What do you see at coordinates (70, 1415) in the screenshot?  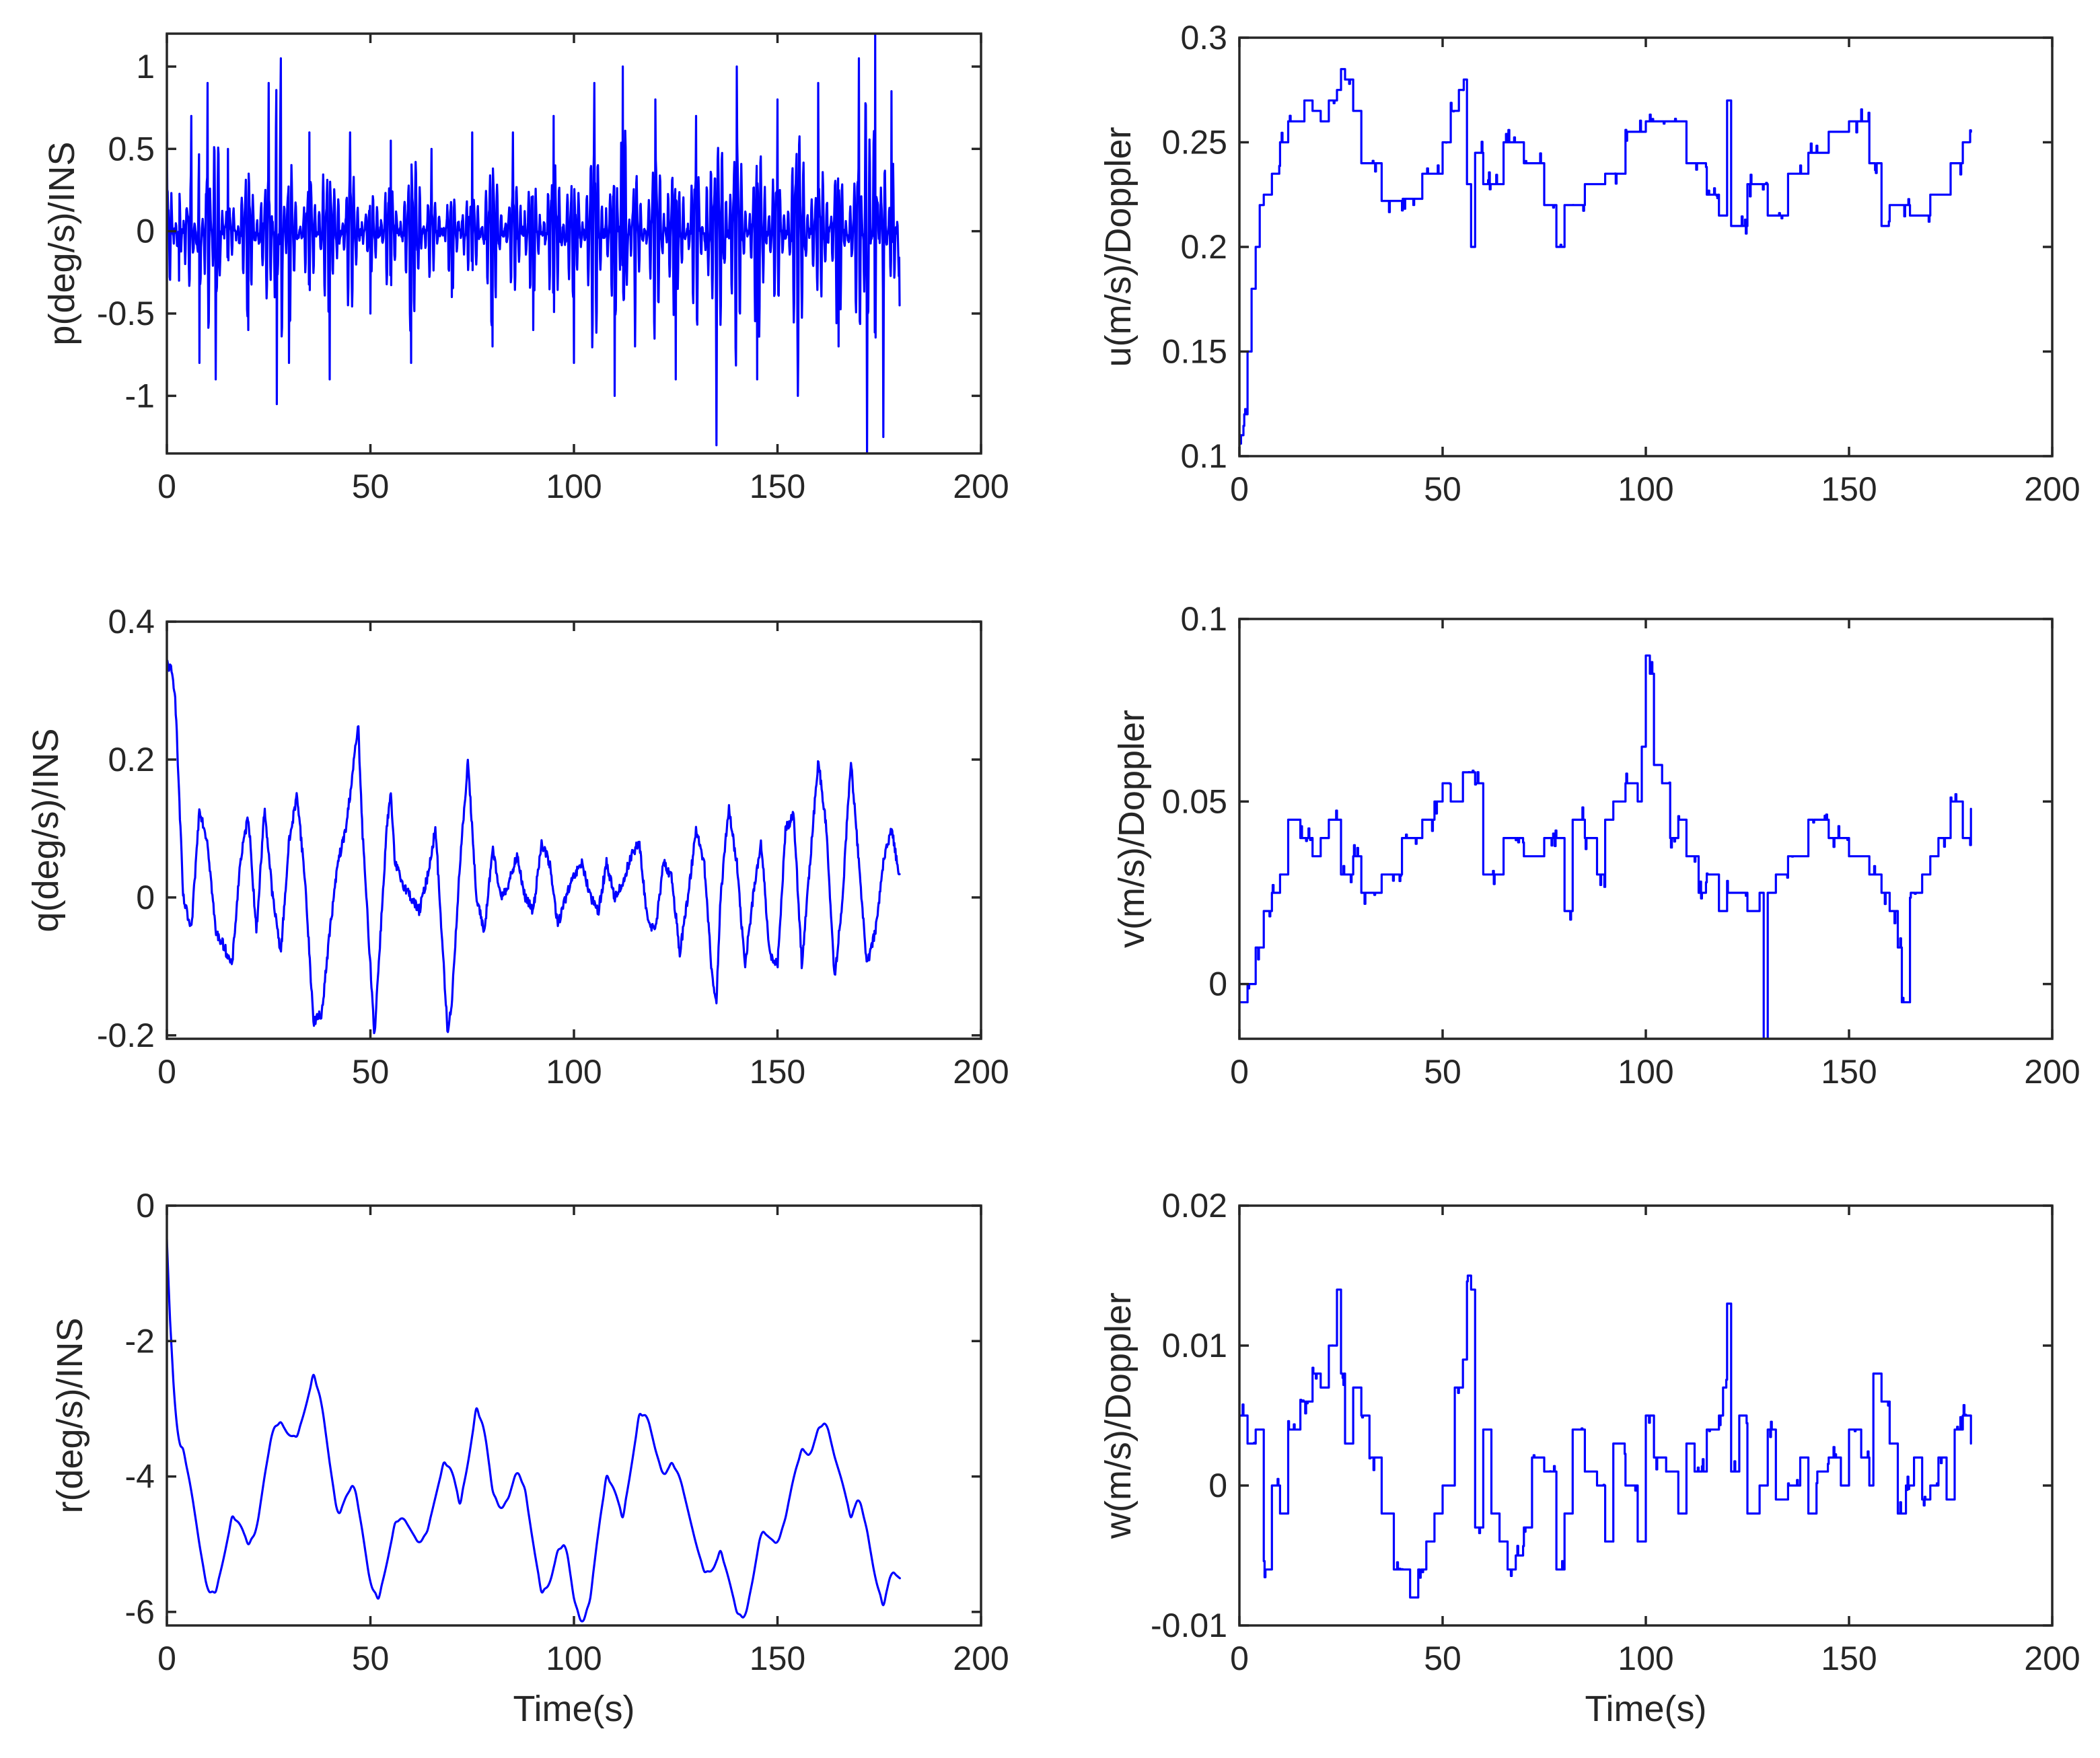 I see `y-axis-label-r: r(deg/s)/INS` at bounding box center [70, 1415].